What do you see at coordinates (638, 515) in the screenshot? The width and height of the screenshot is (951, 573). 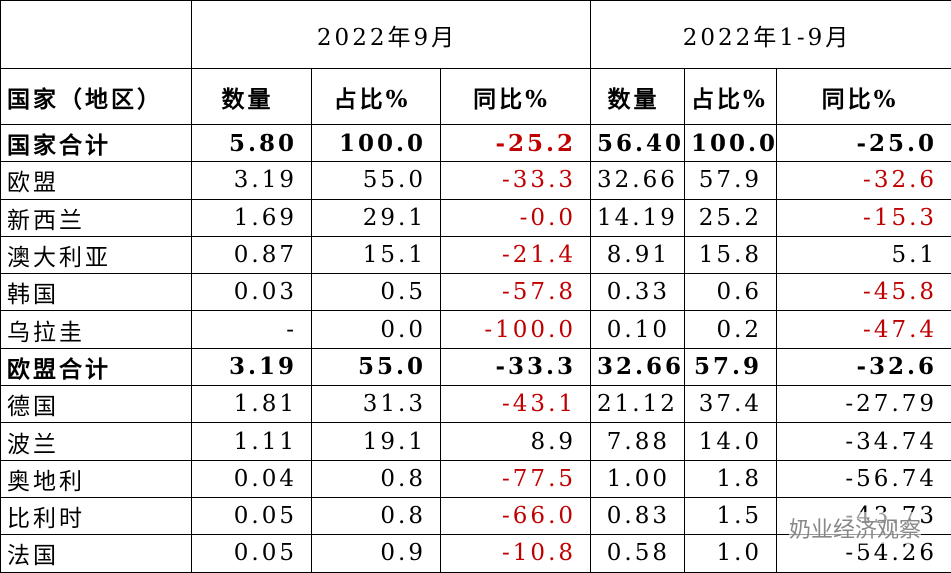 I see `value-cell: 0.83` at bounding box center [638, 515].